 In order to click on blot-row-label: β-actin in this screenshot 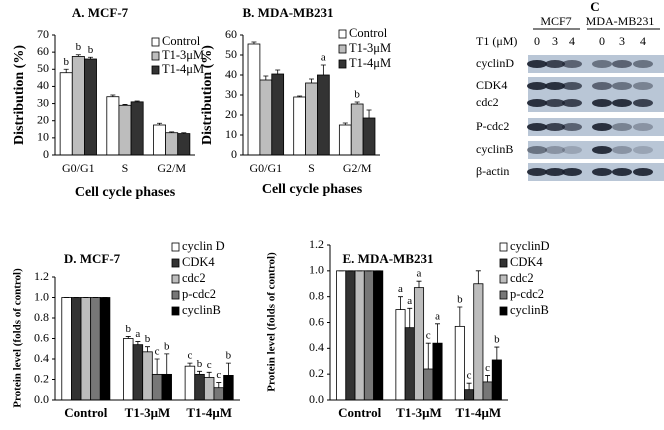, I will do `click(492, 171)`.